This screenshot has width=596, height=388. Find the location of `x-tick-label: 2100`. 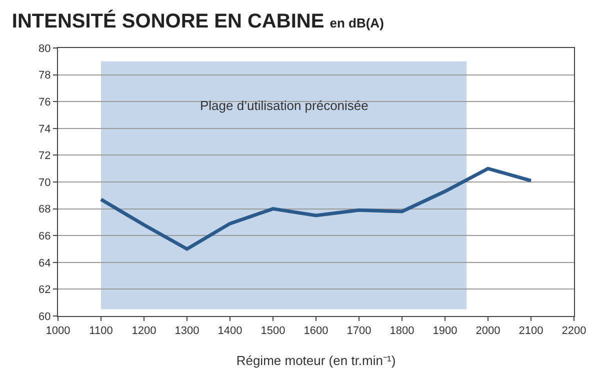

x-tick-label: 2100 is located at coordinates (531, 331).